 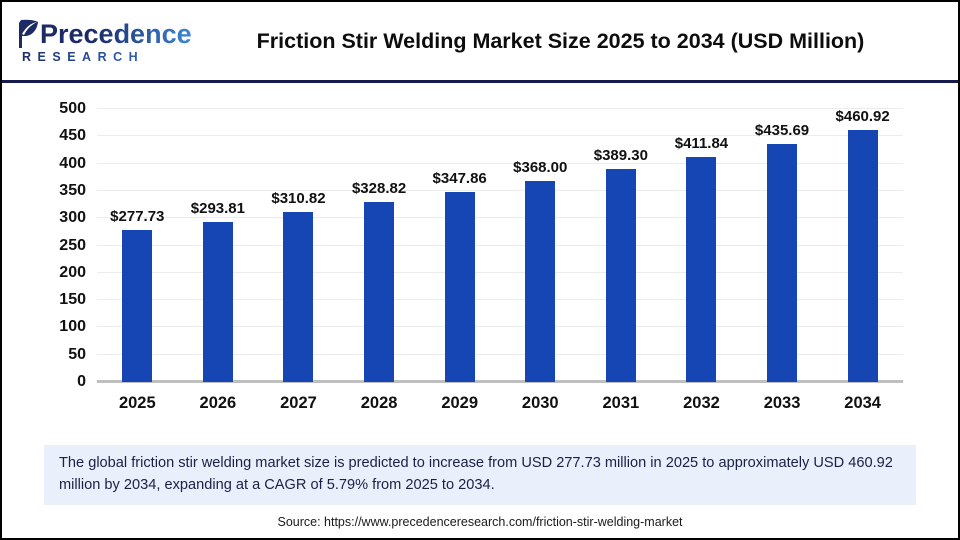 What do you see at coordinates (782, 403) in the screenshot?
I see `x-tick-label-2033: 2033` at bounding box center [782, 403].